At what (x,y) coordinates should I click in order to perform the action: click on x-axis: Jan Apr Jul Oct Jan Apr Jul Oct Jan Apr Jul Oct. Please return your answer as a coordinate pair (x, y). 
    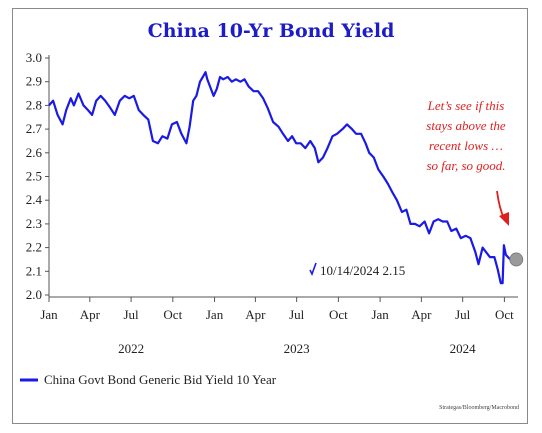
    Looking at the image, I should click on (277, 309).